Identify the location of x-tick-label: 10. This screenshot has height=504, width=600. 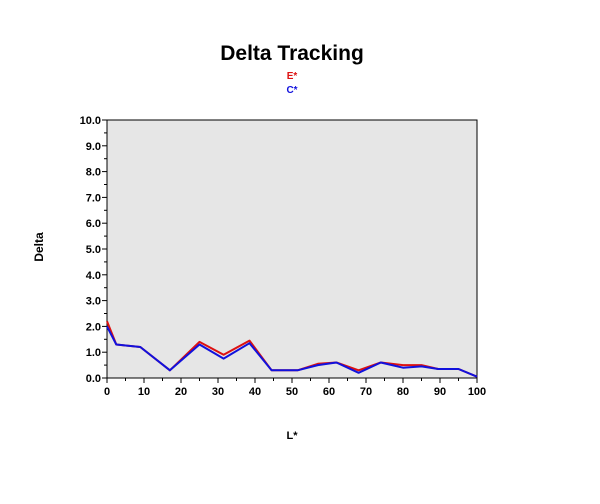
(144, 392).